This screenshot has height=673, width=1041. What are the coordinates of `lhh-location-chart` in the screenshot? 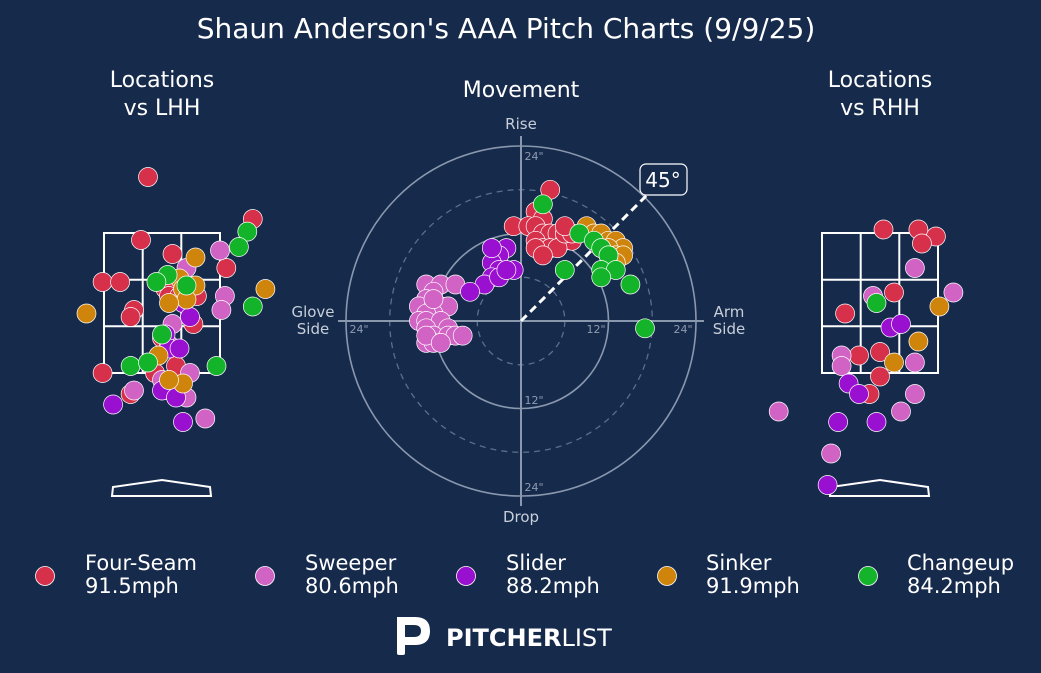 It's located at (176, 332).